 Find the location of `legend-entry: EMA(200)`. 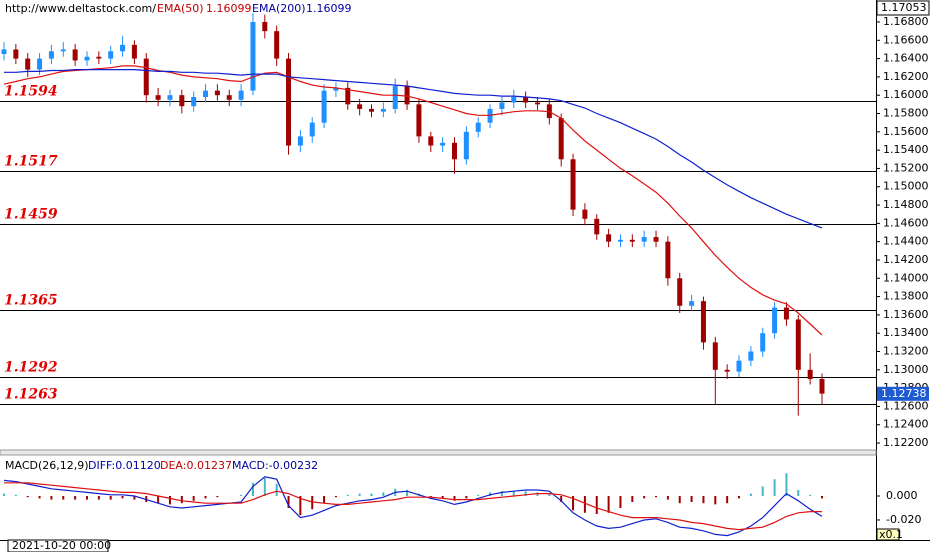

legend-entry: EMA(200) is located at coordinates (279, 8).